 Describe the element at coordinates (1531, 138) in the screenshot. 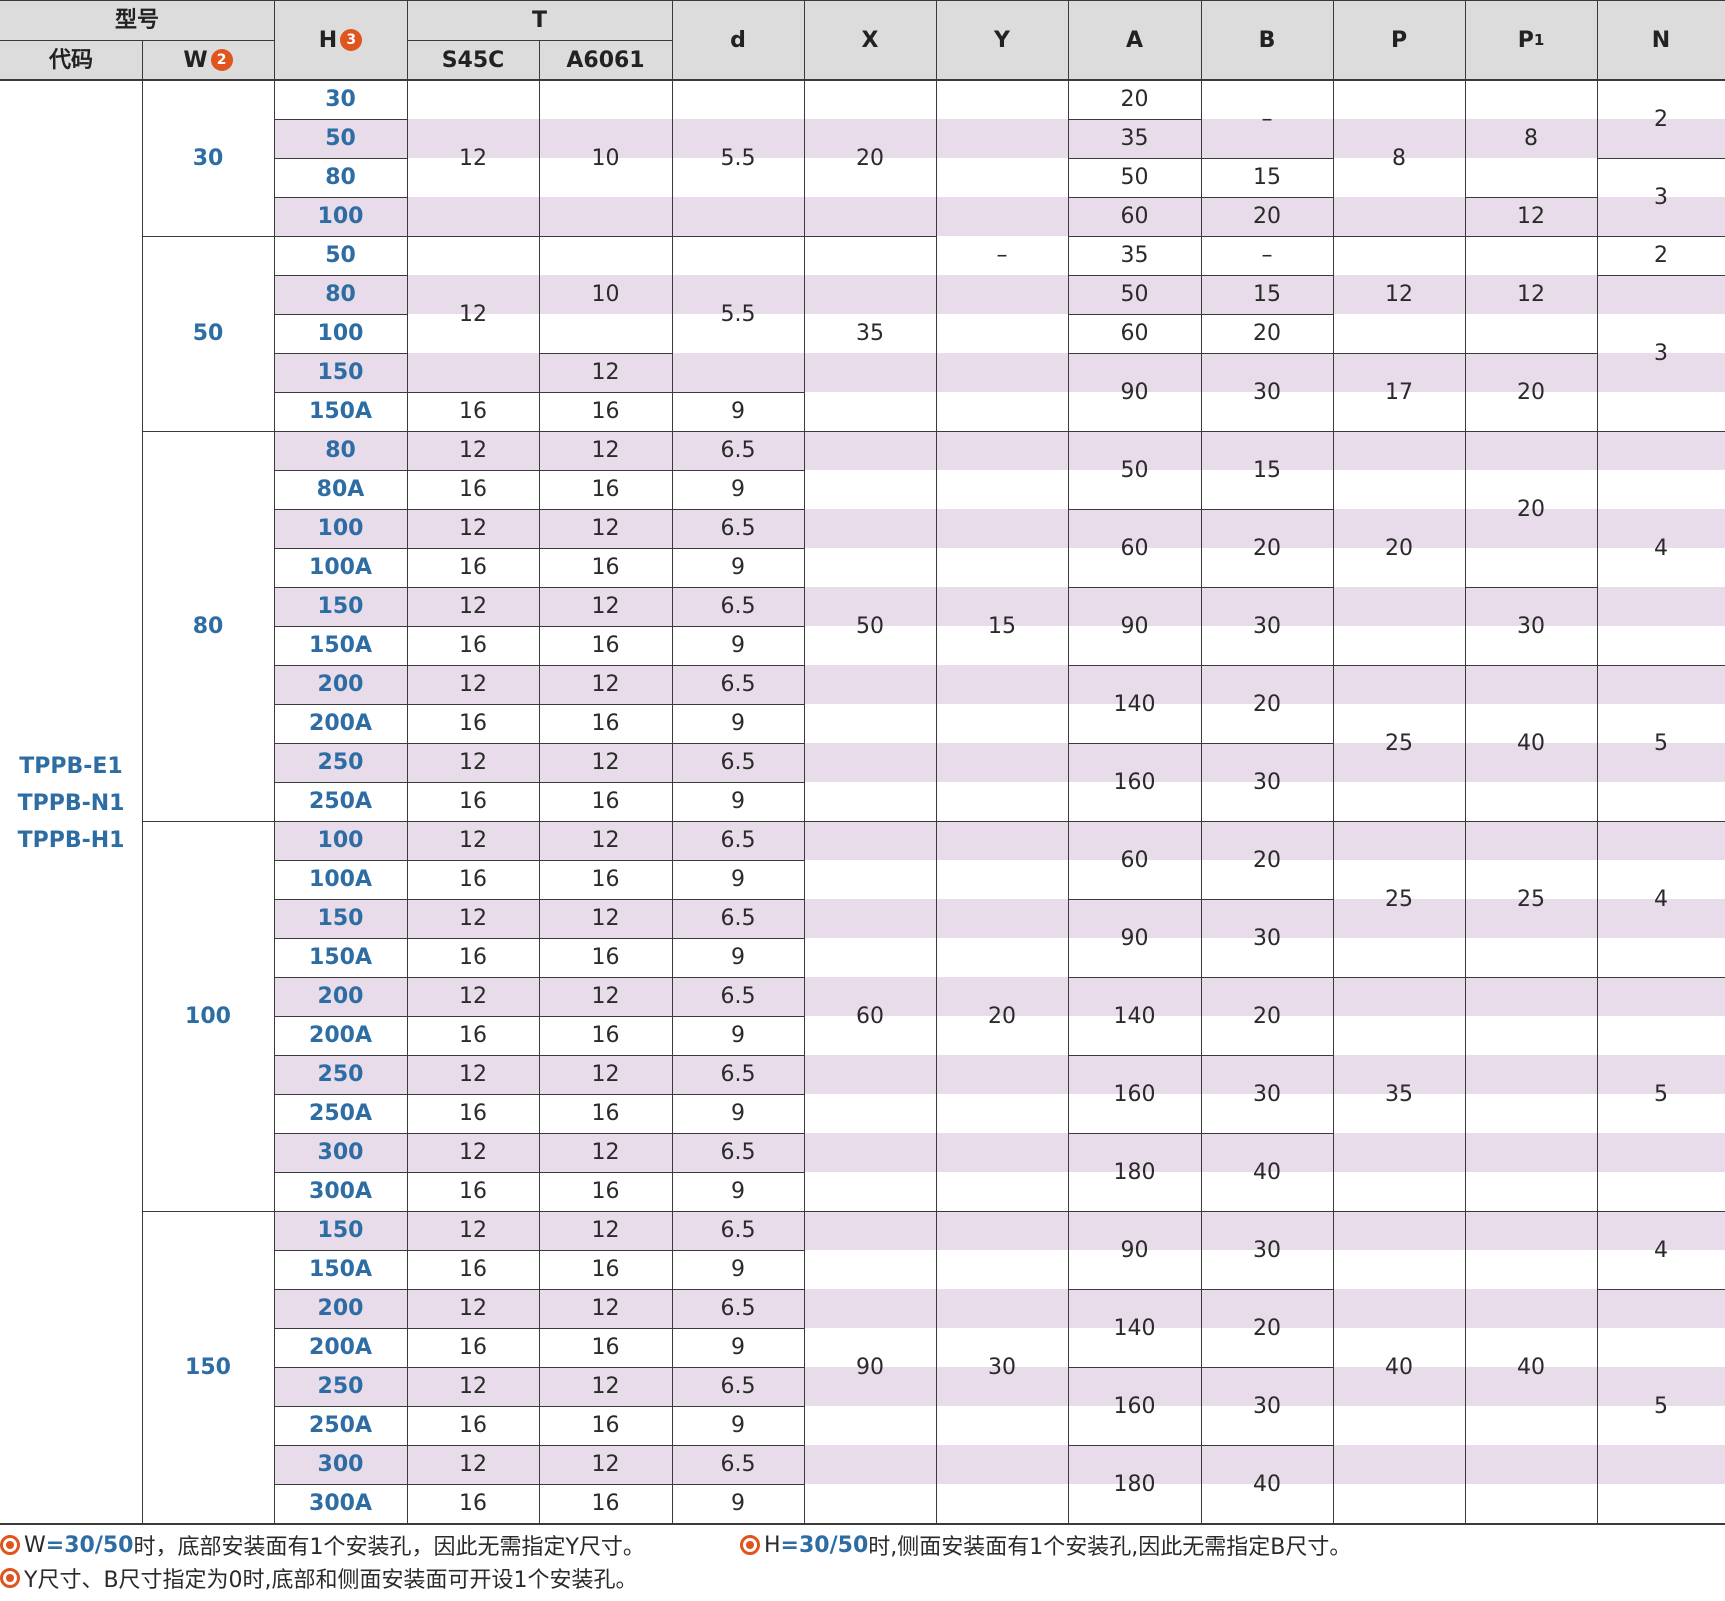

I see `p1-value: 8` at that location.